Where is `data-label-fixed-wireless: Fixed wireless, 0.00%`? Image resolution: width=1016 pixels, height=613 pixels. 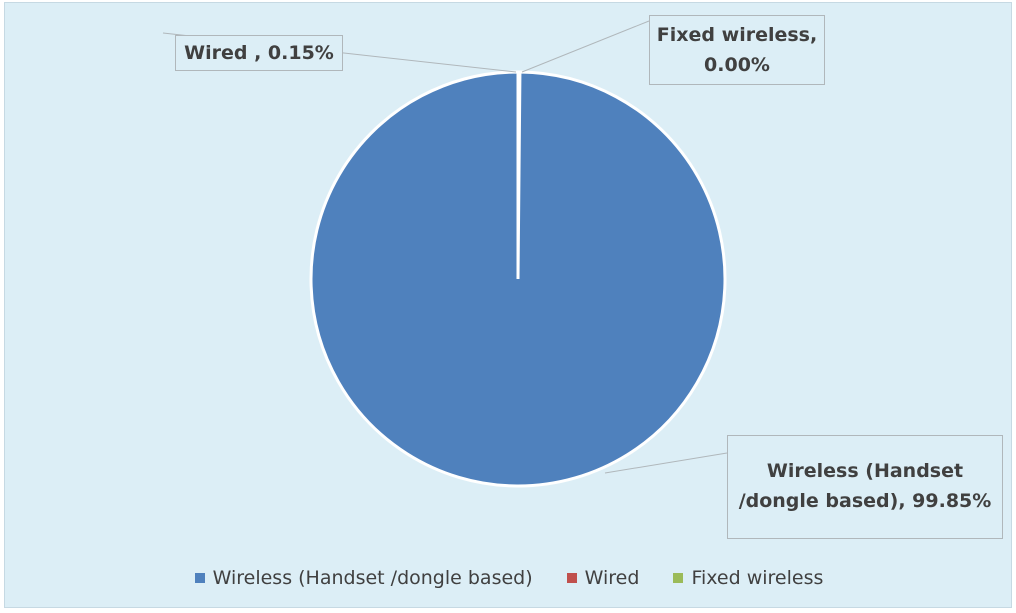 data-label-fixed-wireless: Fixed wireless, 0.00% is located at coordinates (737, 50).